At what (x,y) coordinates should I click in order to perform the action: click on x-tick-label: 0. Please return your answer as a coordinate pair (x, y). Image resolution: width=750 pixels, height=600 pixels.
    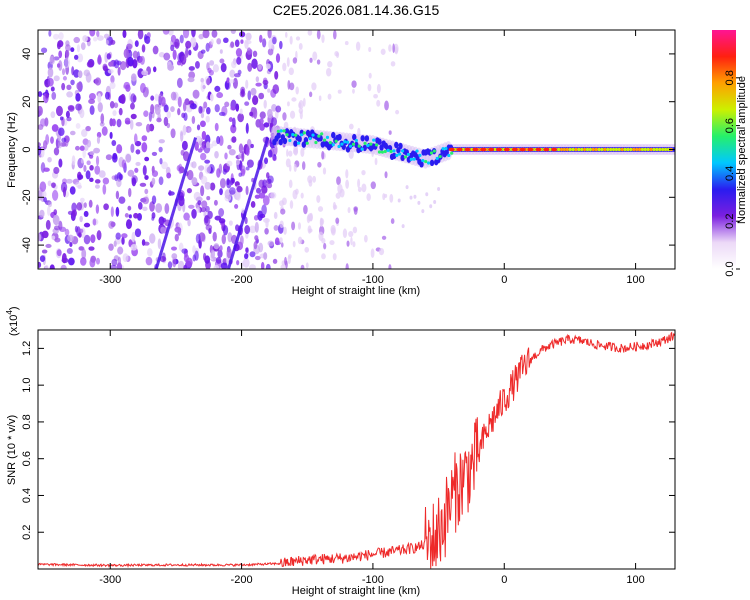
    Looking at the image, I should click on (504, 280).